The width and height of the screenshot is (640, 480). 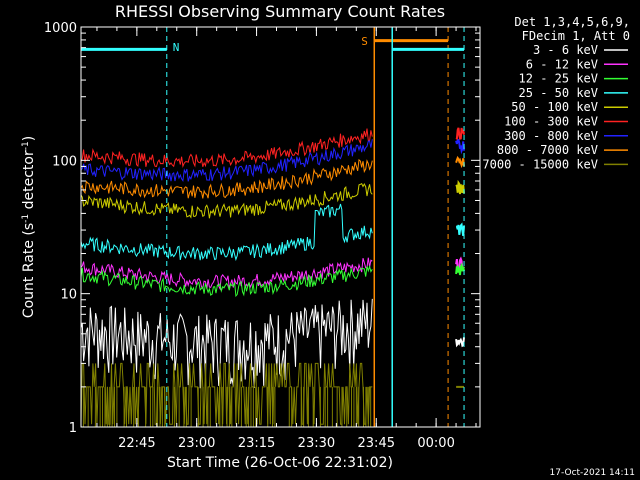 I want to click on x-tick-label: 23:30, so click(x=316, y=443).